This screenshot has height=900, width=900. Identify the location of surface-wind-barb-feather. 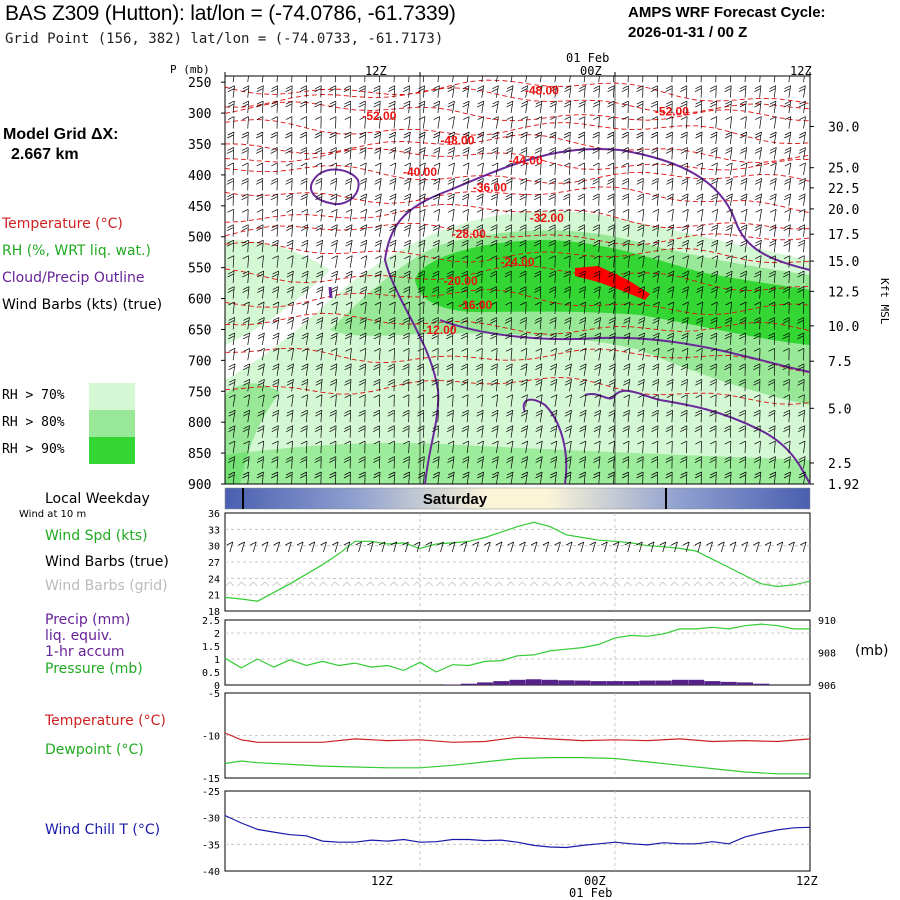
(639, 543).